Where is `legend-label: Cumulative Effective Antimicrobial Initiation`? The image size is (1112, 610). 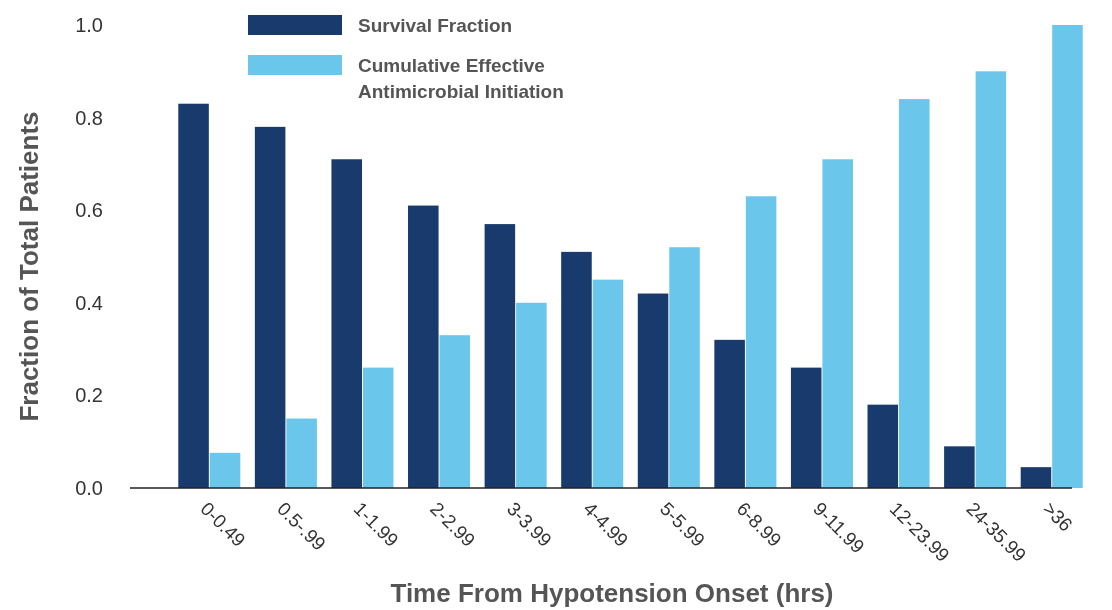 legend-label: Cumulative Effective Antimicrobial Initiation is located at coordinates (461, 78).